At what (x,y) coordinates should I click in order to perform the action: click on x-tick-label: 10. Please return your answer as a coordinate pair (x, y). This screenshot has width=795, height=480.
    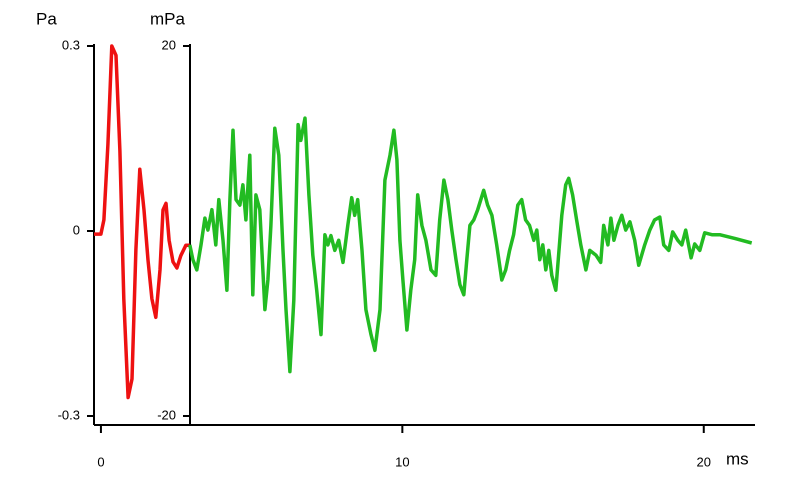
    Looking at the image, I should click on (402, 461).